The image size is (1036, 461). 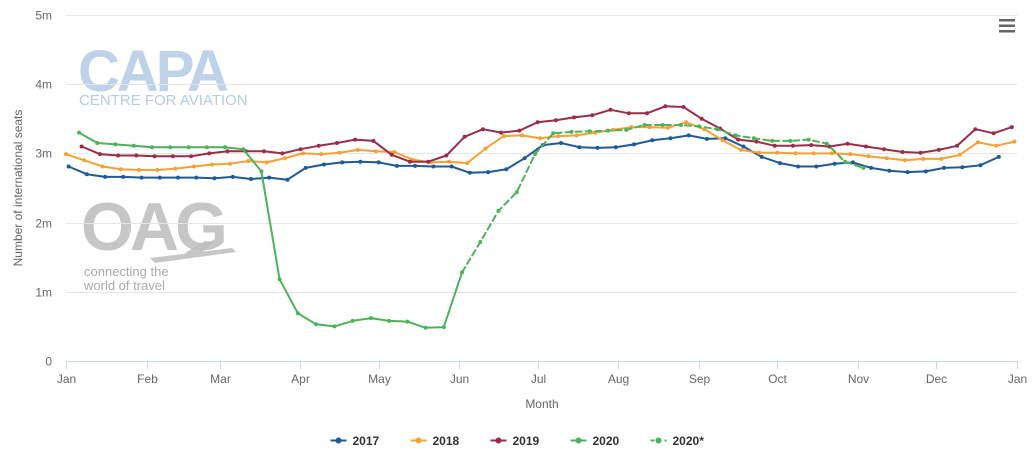 I want to click on legend-item: 2017, so click(x=355, y=441).